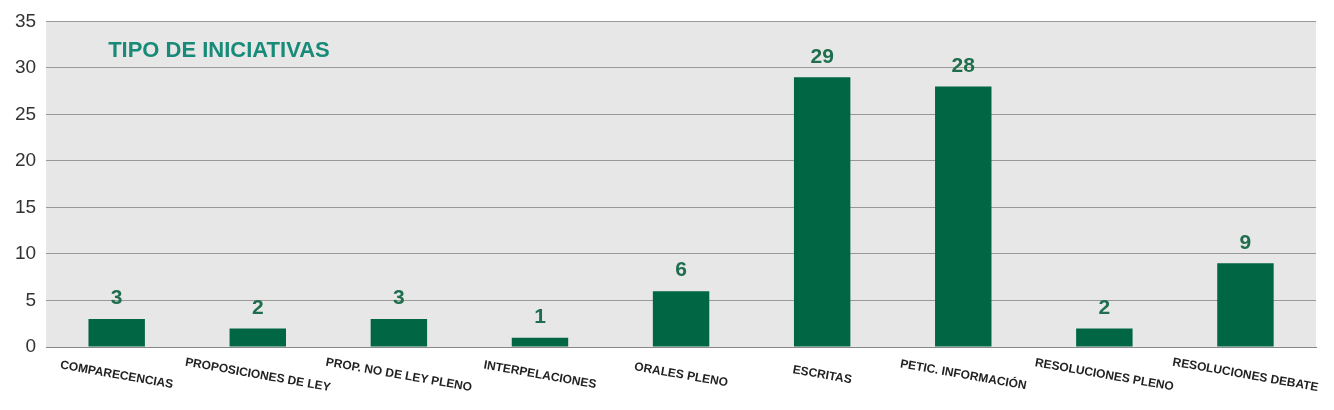 This screenshot has width=1334, height=410. I want to click on data-label: 9, so click(1245, 241).